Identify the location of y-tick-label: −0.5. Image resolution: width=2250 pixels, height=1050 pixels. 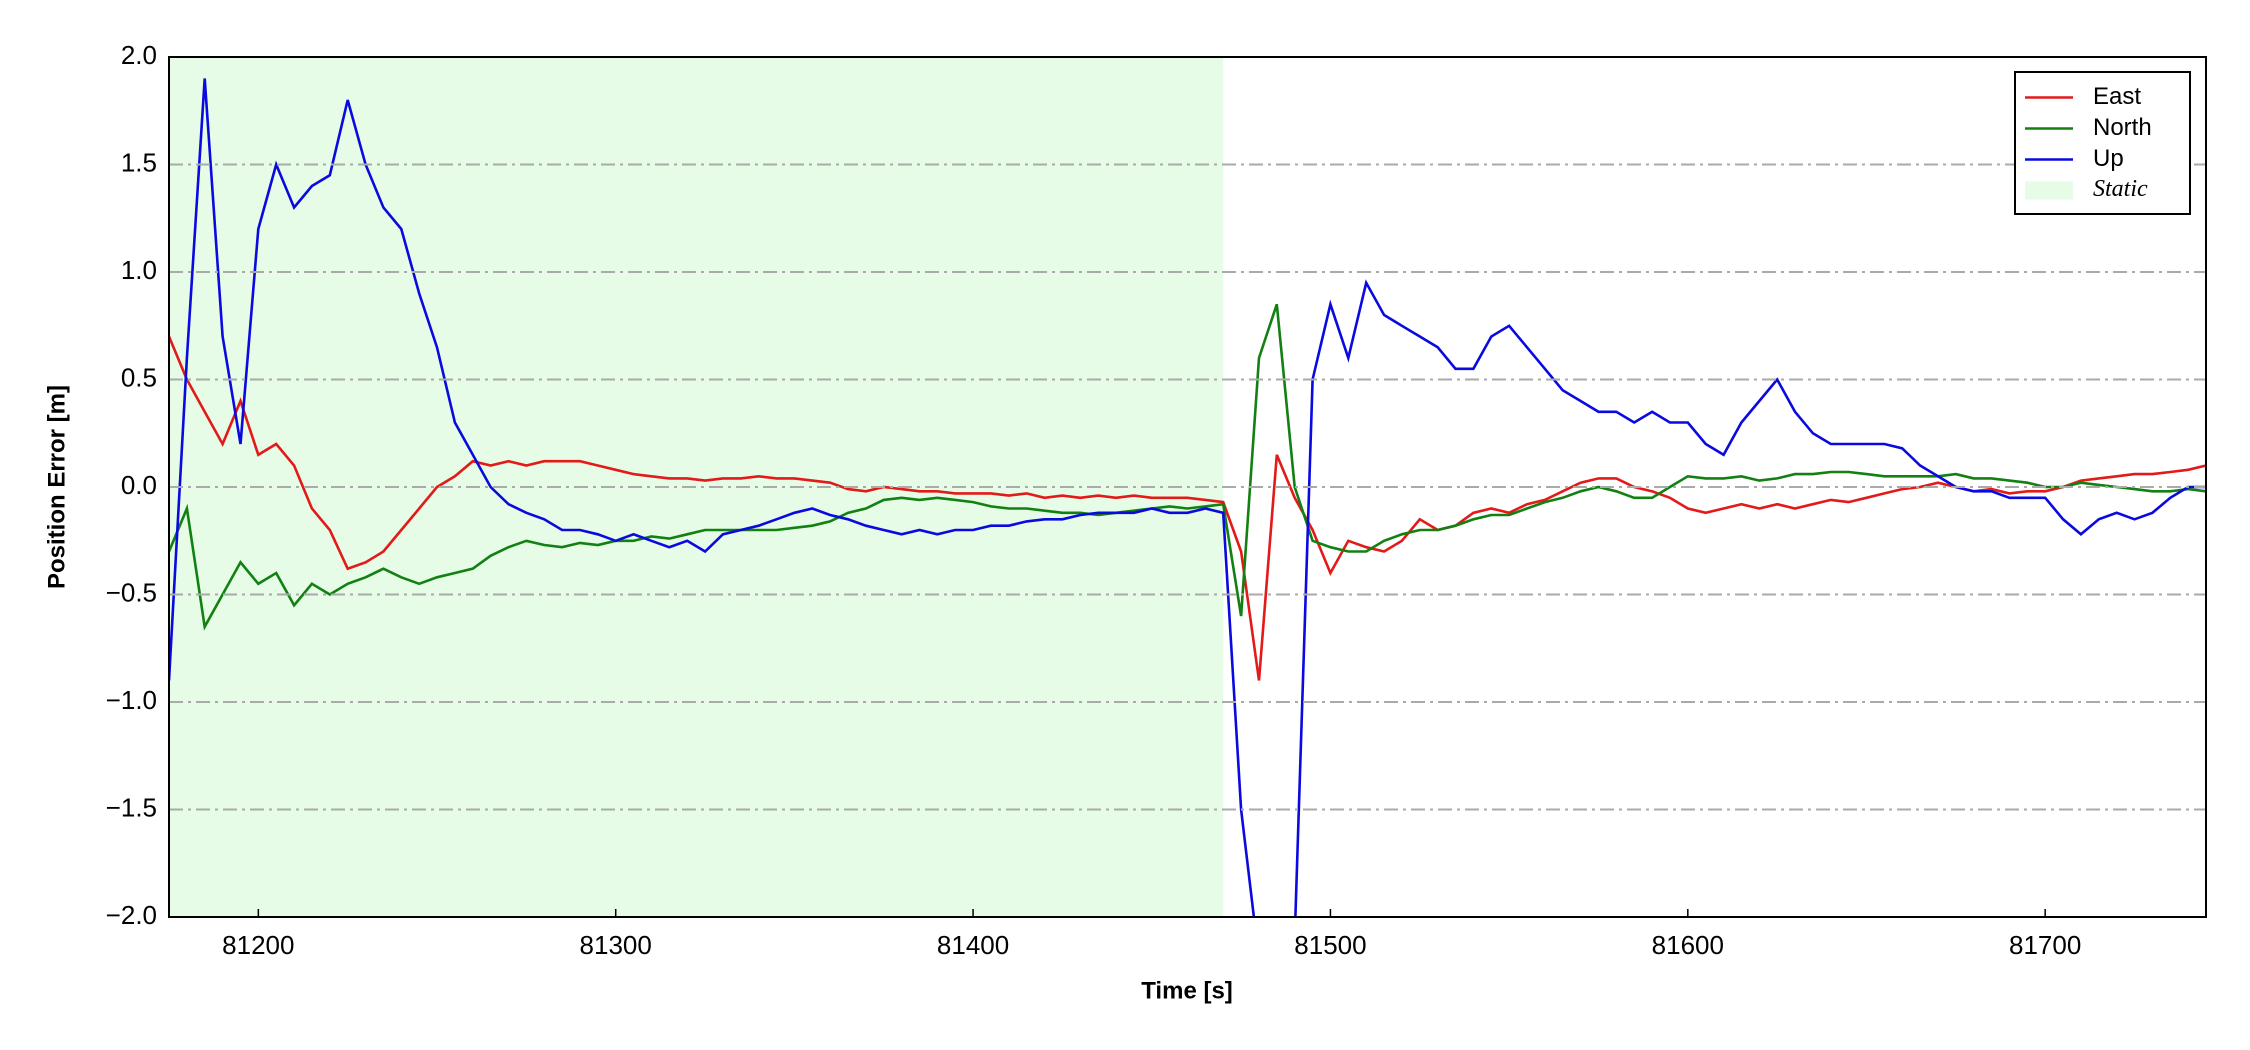
(131, 592).